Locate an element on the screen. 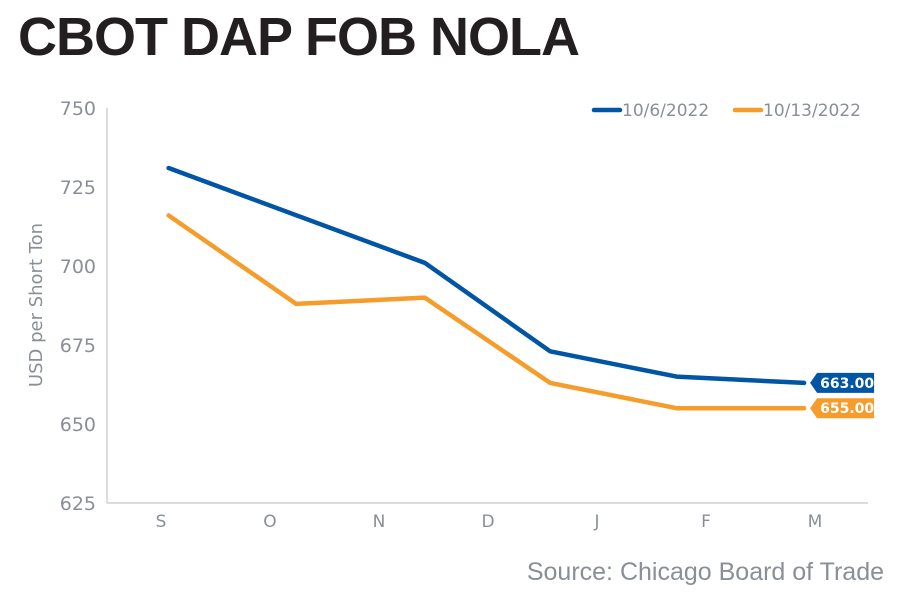 The height and width of the screenshot is (597, 902). y-tick-labels: 625 650 675 700 725 750 is located at coordinates (78, 306).